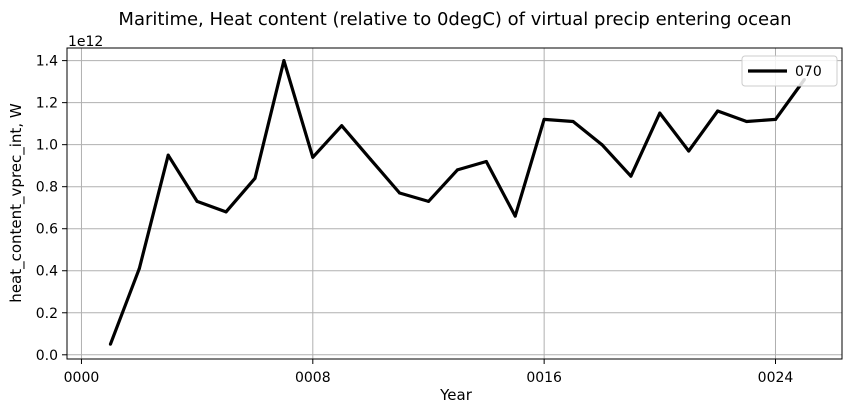 The image size is (852, 416). Describe the element at coordinates (776, 378) in the screenshot. I see `x-tick-label: 0024` at that location.